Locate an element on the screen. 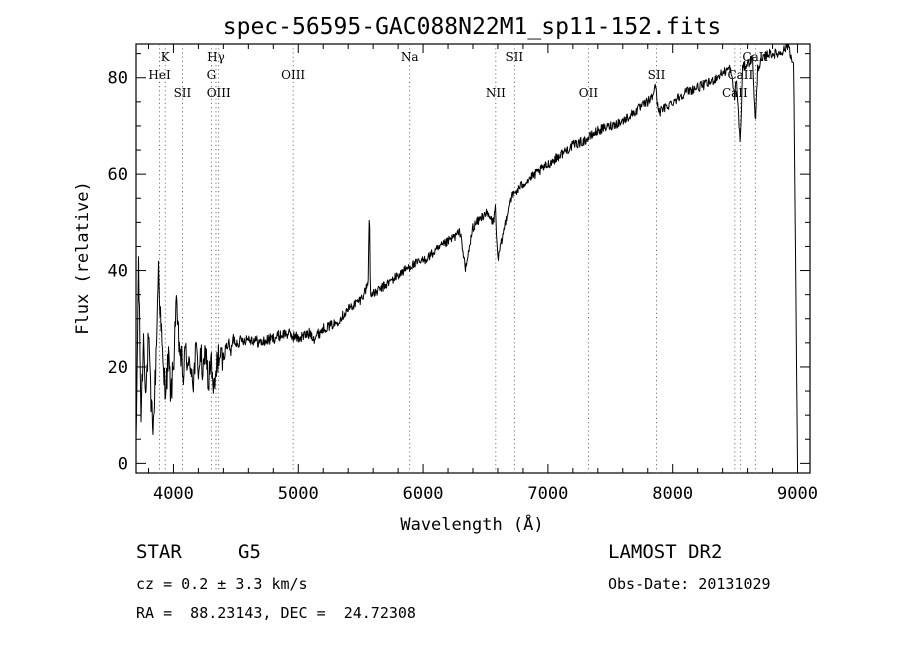 This screenshot has height=650, width=900. line-marker-label: Na is located at coordinates (410, 57).